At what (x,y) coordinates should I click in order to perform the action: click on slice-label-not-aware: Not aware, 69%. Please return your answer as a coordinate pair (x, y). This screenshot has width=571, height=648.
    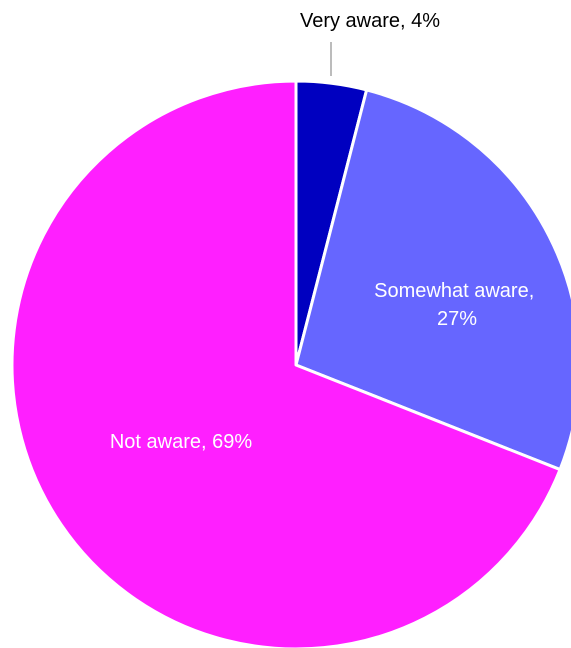
    Looking at the image, I should click on (181, 442).